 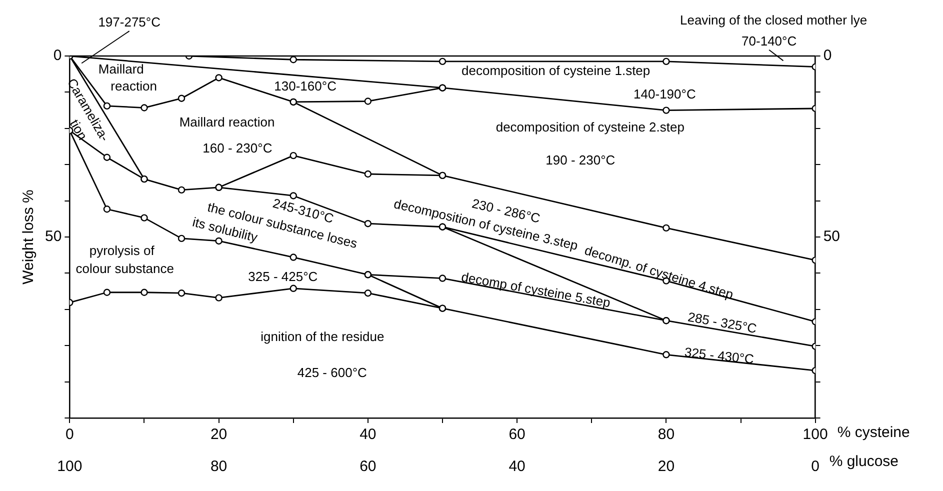 What do you see at coordinates (122, 250) in the screenshot?
I see `annotation: pyrolysis of` at bounding box center [122, 250].